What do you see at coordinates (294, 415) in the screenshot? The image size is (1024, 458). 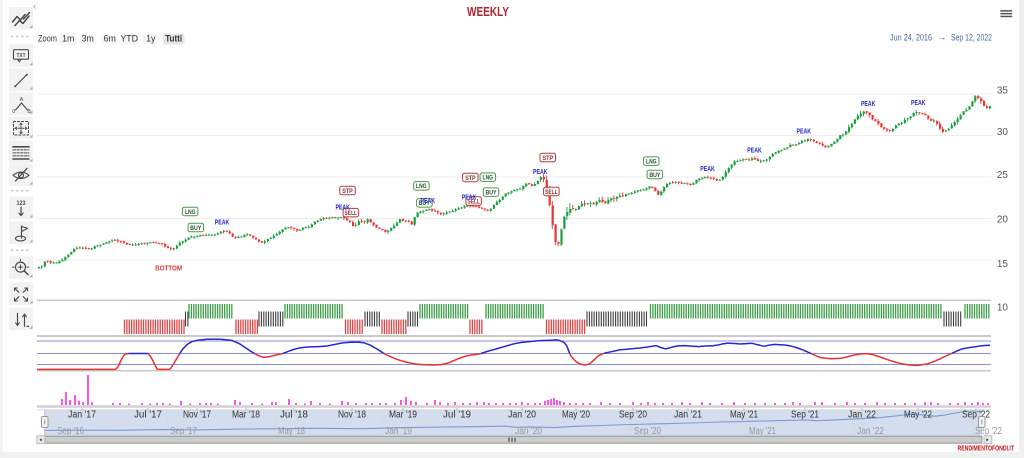 I see `svg-text: Jul '18` at bounding box center [294, 415].